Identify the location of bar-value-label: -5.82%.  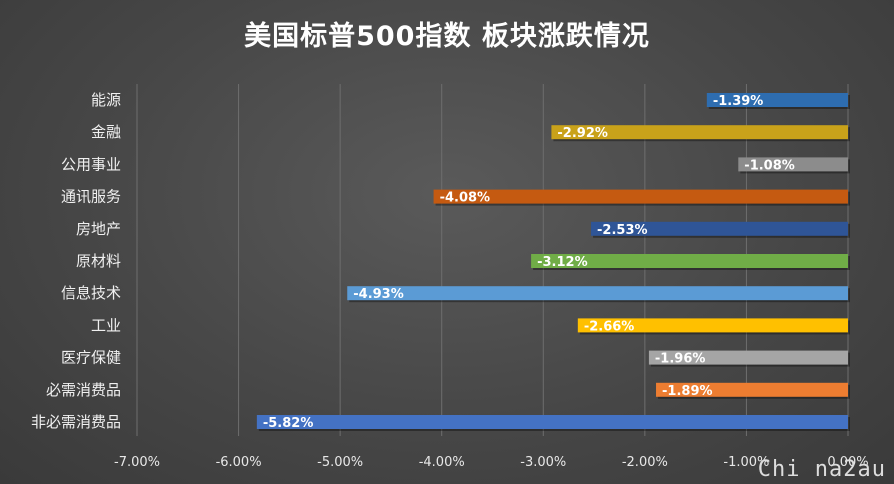
(288, 423).